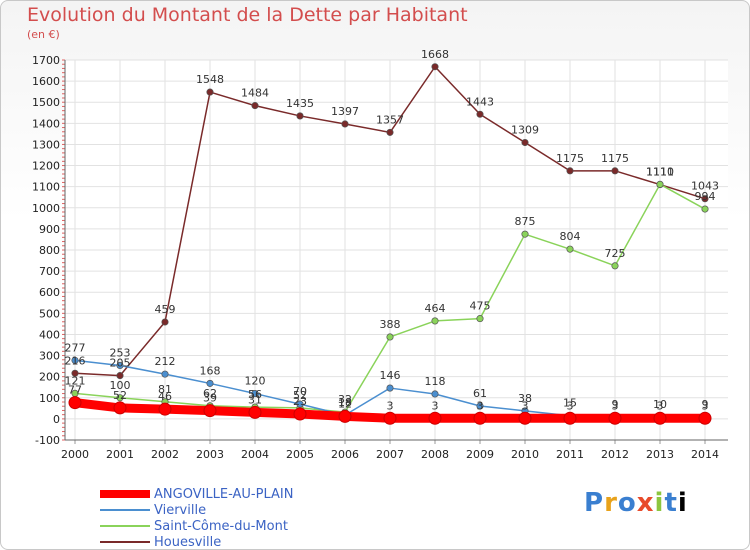  What do you see at coordinates (525, 454) in the screenshot?
I see `x-tick-label: 2010` at bounding box center [525, 454].